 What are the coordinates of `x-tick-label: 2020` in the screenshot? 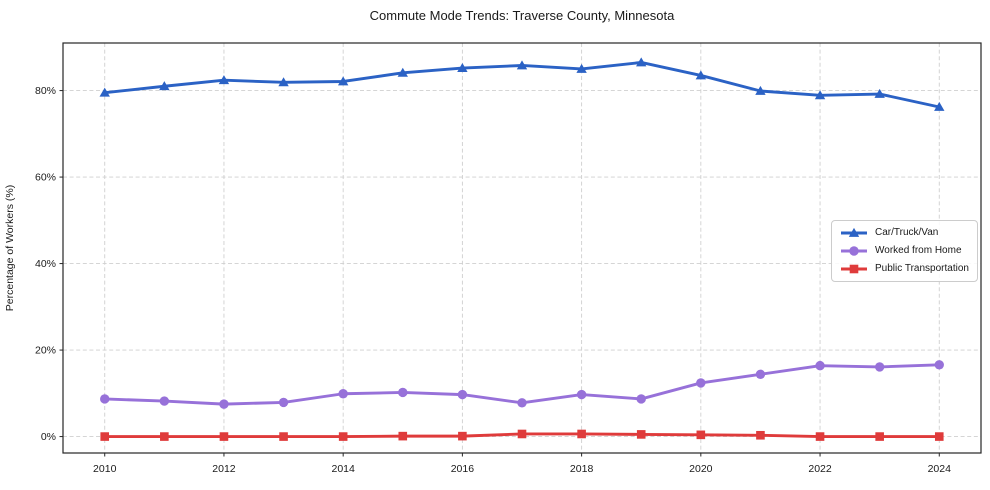 It's located at (701, 469).